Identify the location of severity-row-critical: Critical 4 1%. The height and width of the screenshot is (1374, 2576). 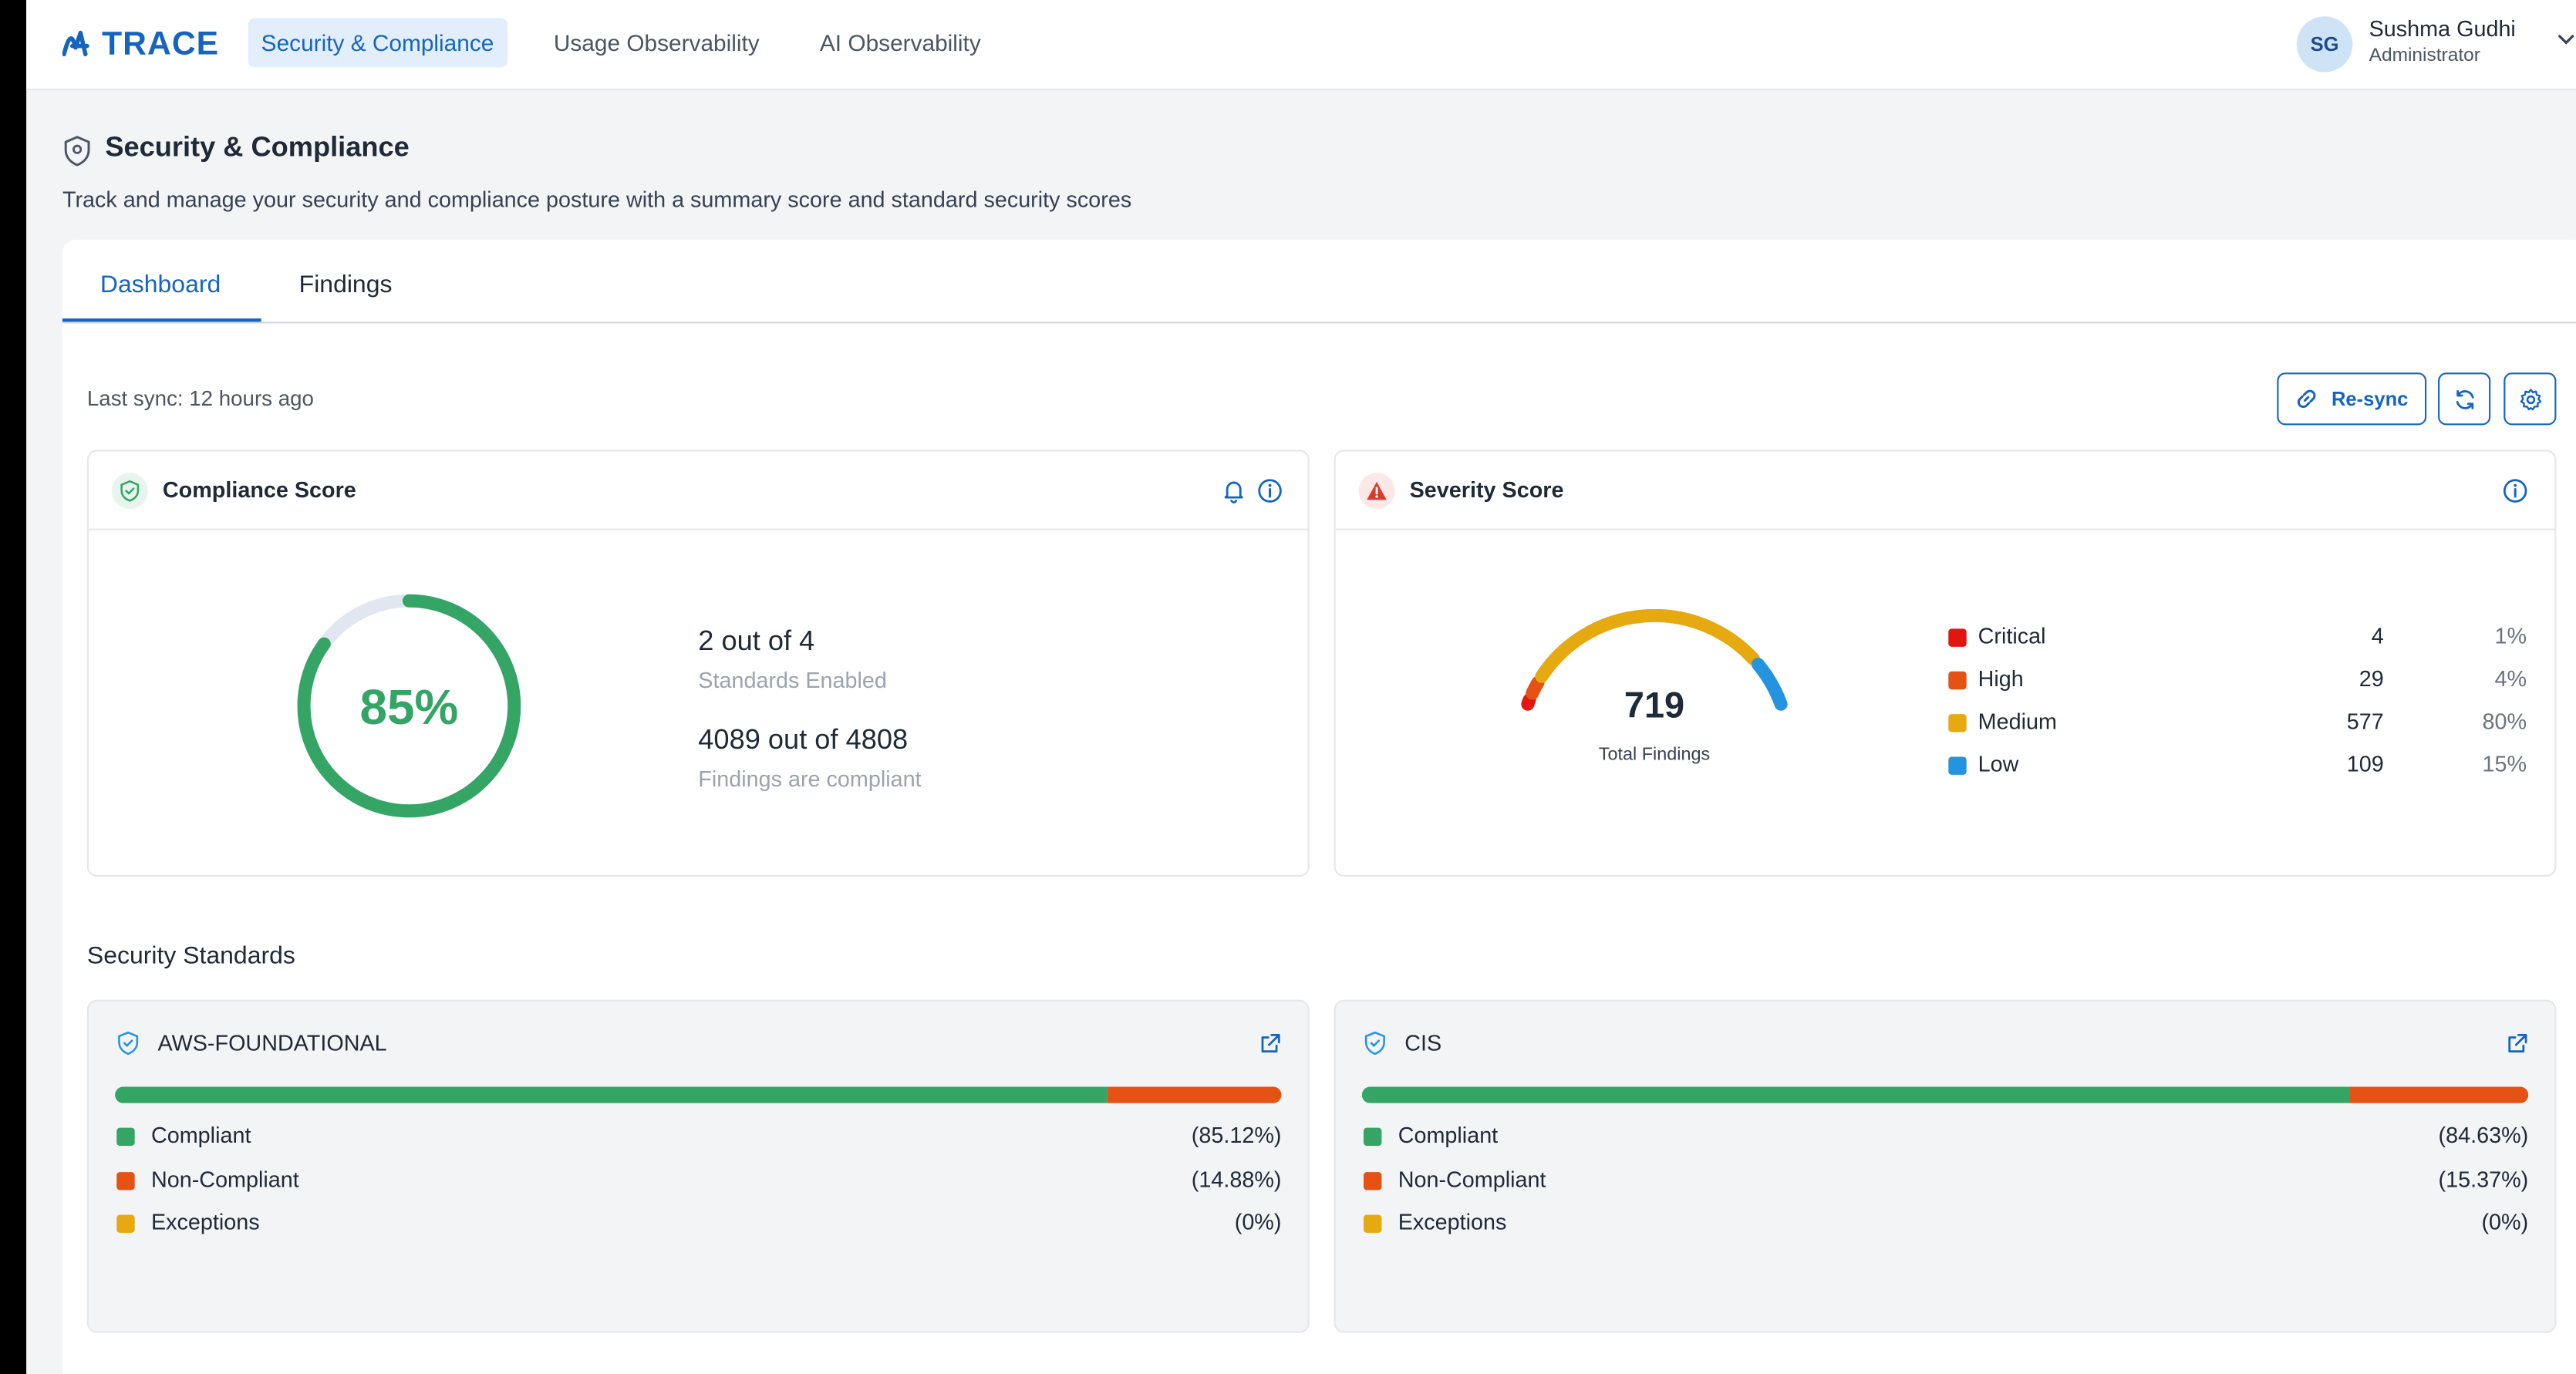
(2237, 638).